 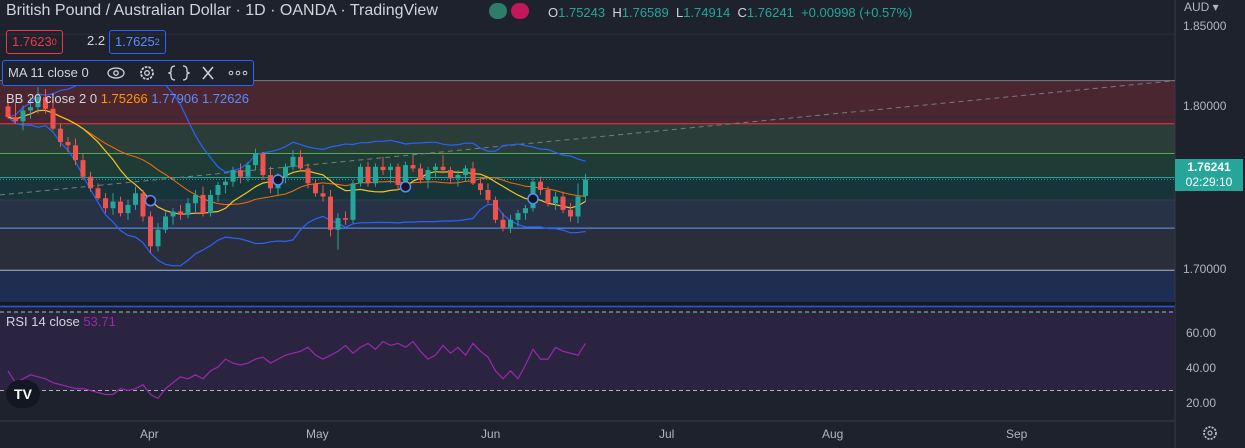 What do you see at coordinates (1205, 269) in the screenshot?
I see `price-tick: 1.70000` at bounding box center [1205, 269].